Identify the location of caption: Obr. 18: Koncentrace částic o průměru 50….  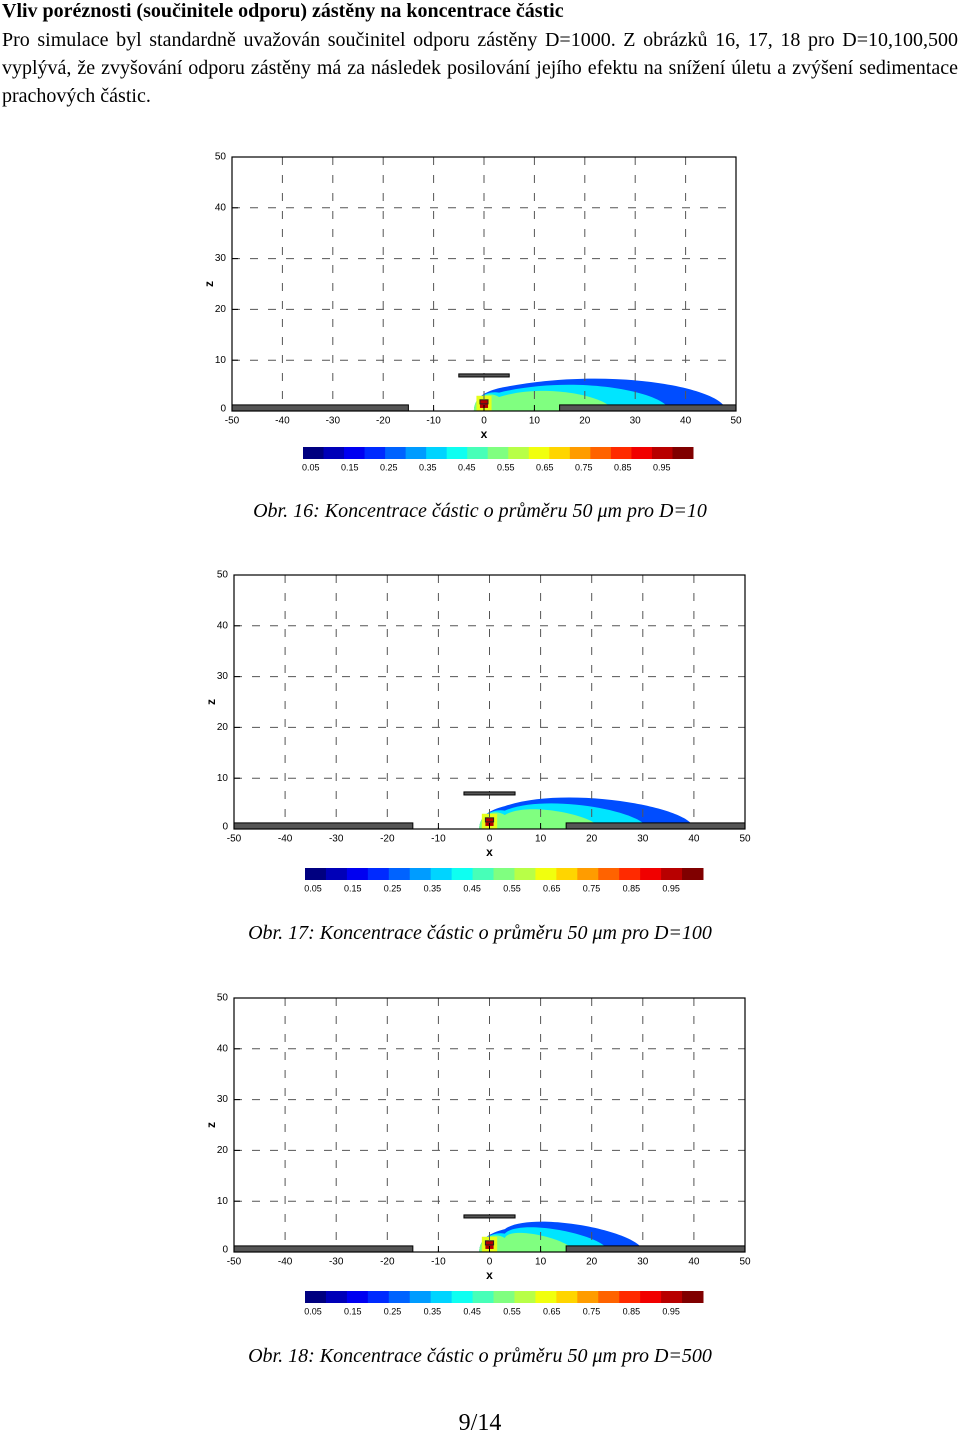
(480, 1356).